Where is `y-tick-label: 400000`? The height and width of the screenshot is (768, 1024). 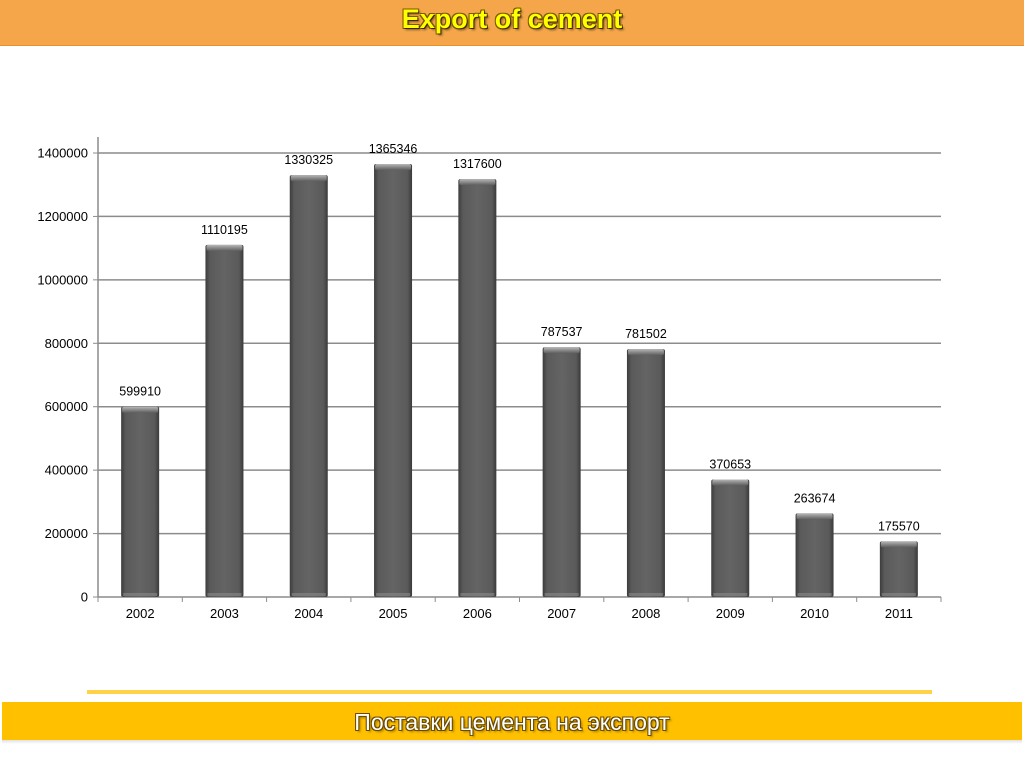 y-tick-label: 400000 is located at coordinates (66, 470).